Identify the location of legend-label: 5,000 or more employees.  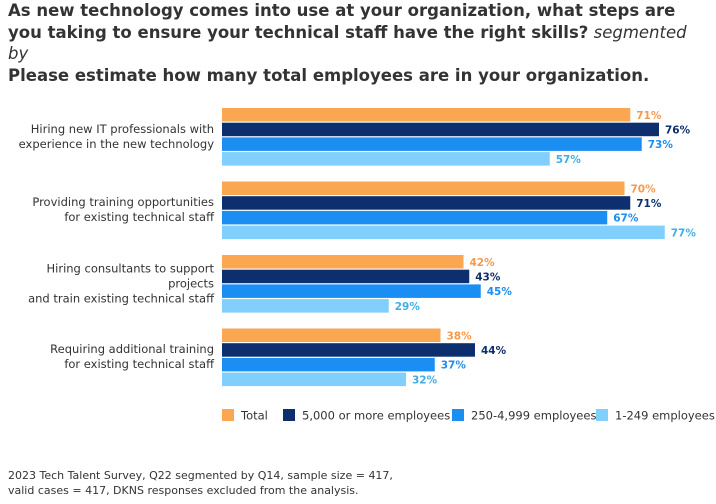
(376, 416).